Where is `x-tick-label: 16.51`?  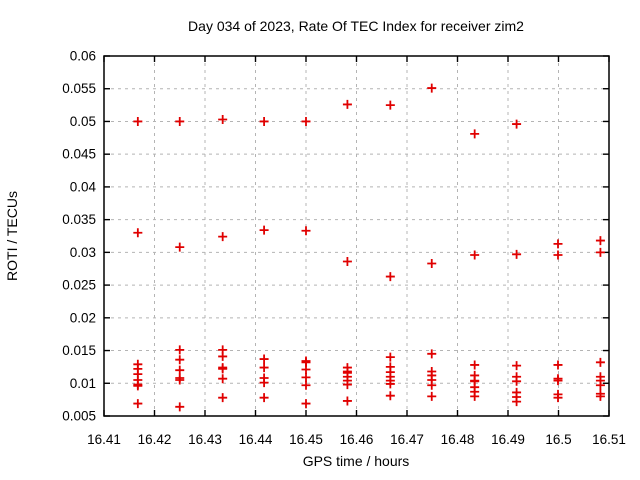
x-tick-label: 16.51 is located at coordinates (609, 439).